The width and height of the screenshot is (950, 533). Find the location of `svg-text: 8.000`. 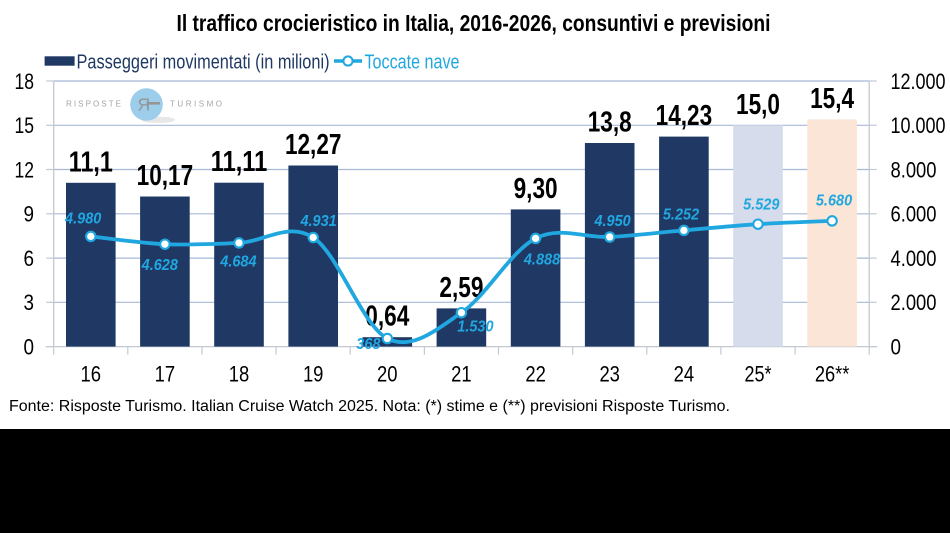

svg-text: 8.000 is located at coordinates (914, 169).